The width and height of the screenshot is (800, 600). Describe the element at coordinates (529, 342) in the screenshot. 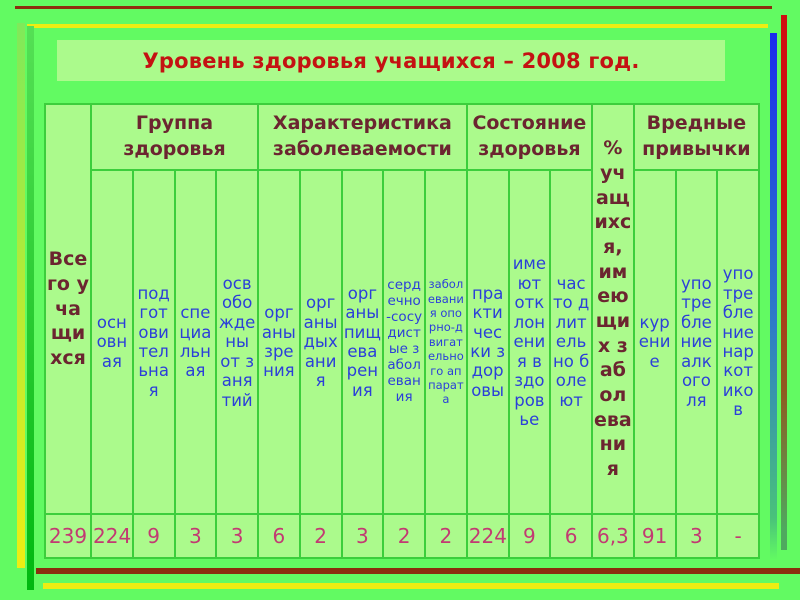

I see `column-header: имеют отклонения в здоровье` at that location.